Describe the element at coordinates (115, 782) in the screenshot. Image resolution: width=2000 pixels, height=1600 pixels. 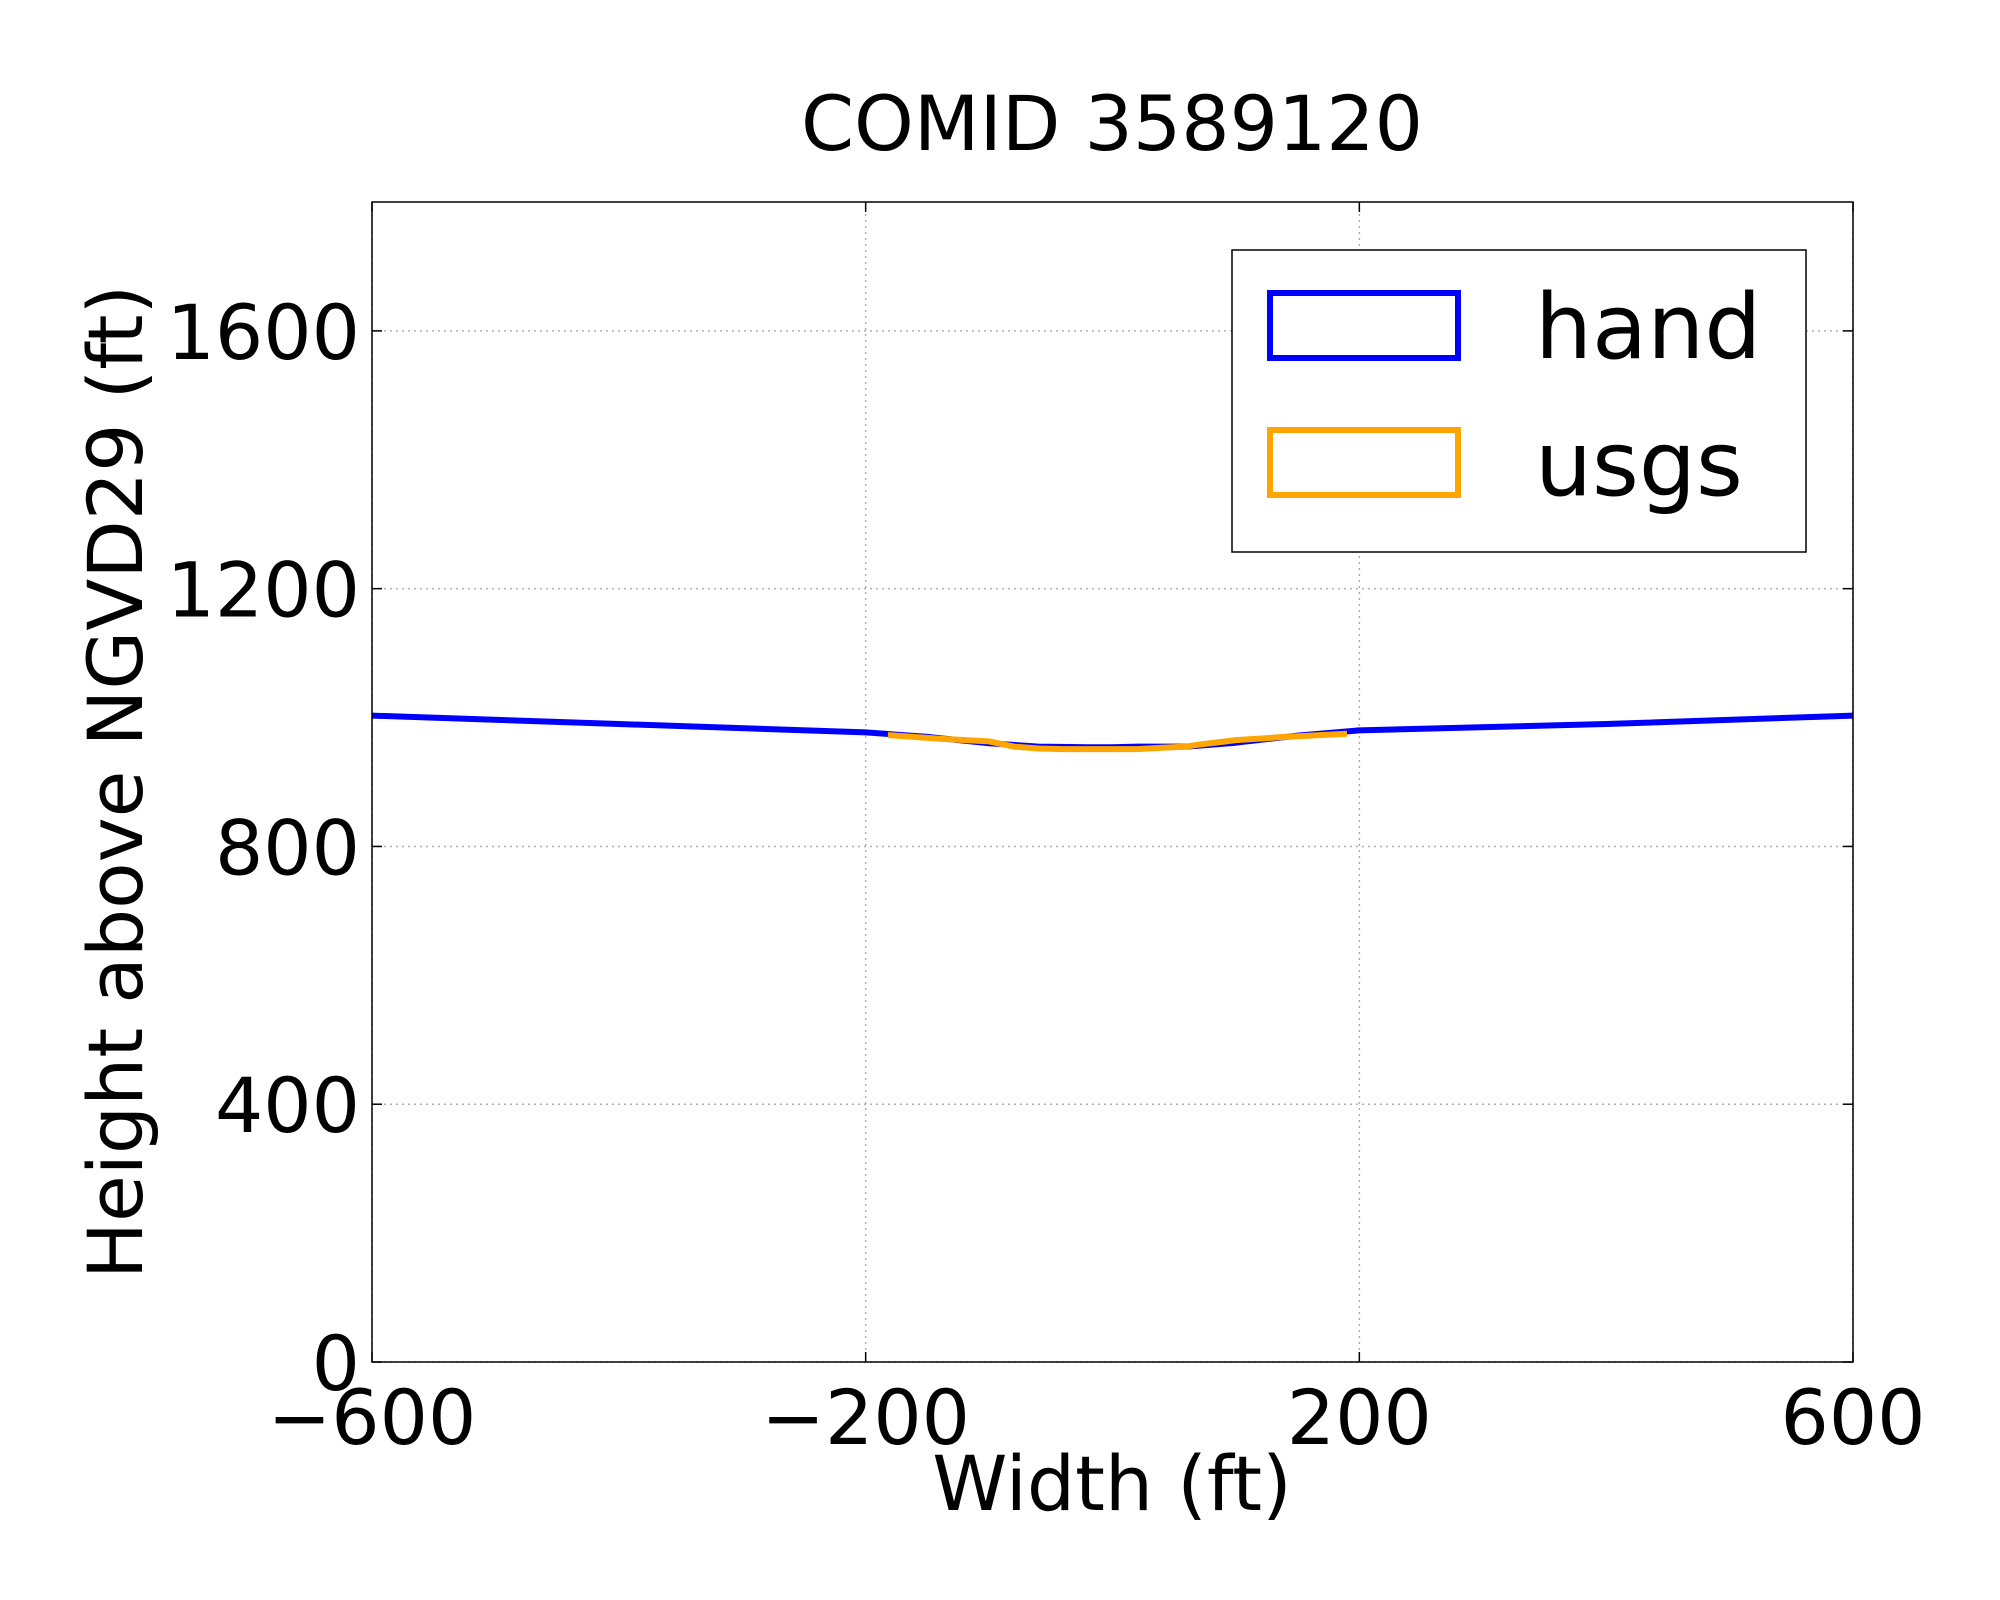
I see `y-axis-label: Height above NGVD29 (ft)` at that location.